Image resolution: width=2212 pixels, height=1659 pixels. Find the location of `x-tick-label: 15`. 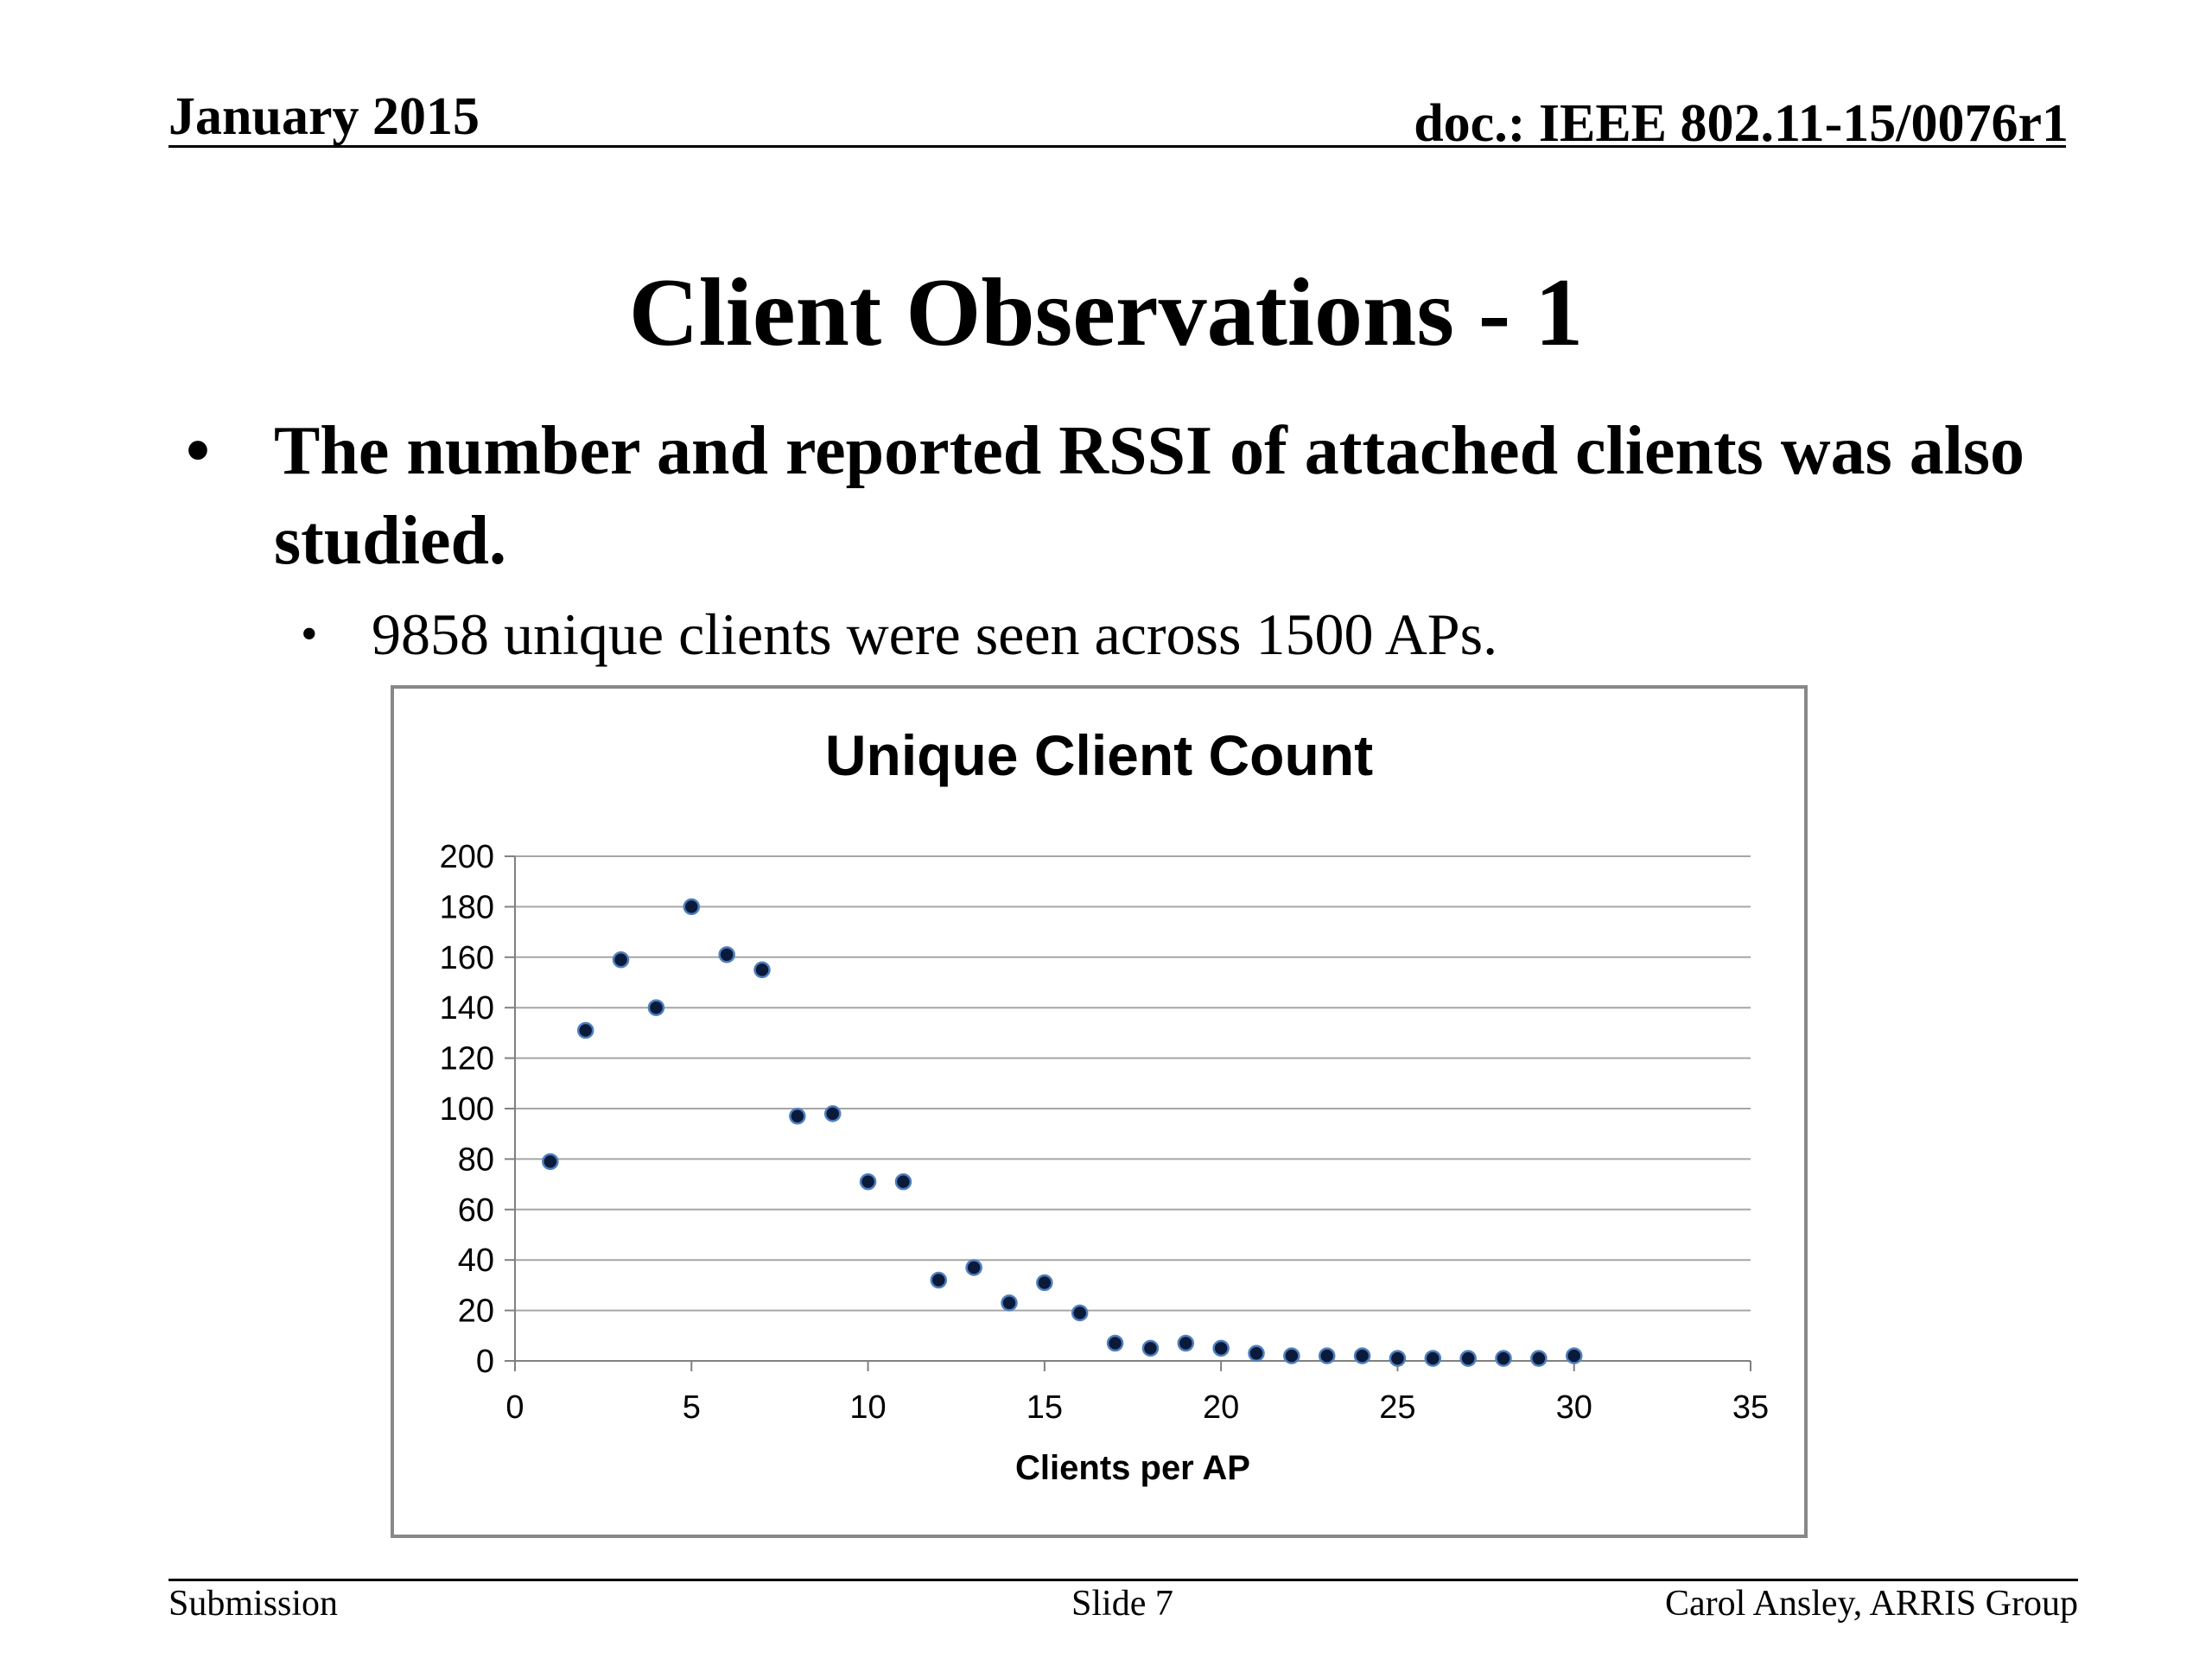

x-tick-label: 15 is located at coordinates (1045, 1407).